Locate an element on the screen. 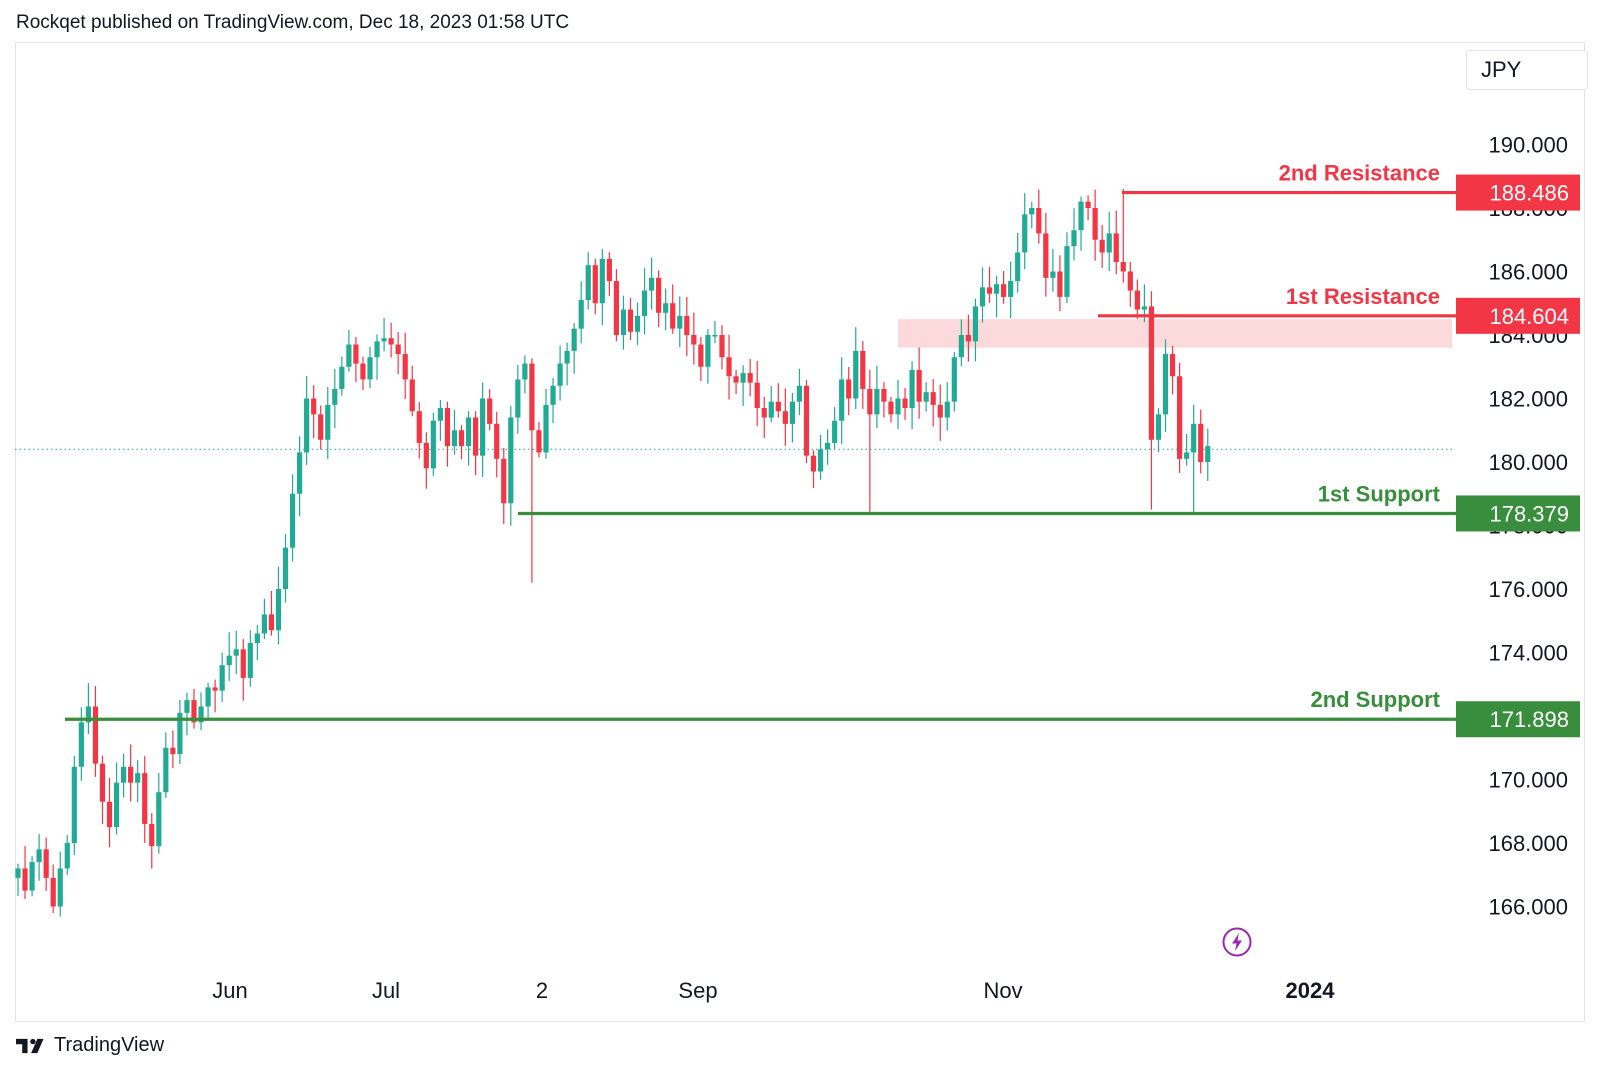 The height and width of the screenshot is (1069, 1600). currency-button: JPY is located at coordinates (1527, 70).